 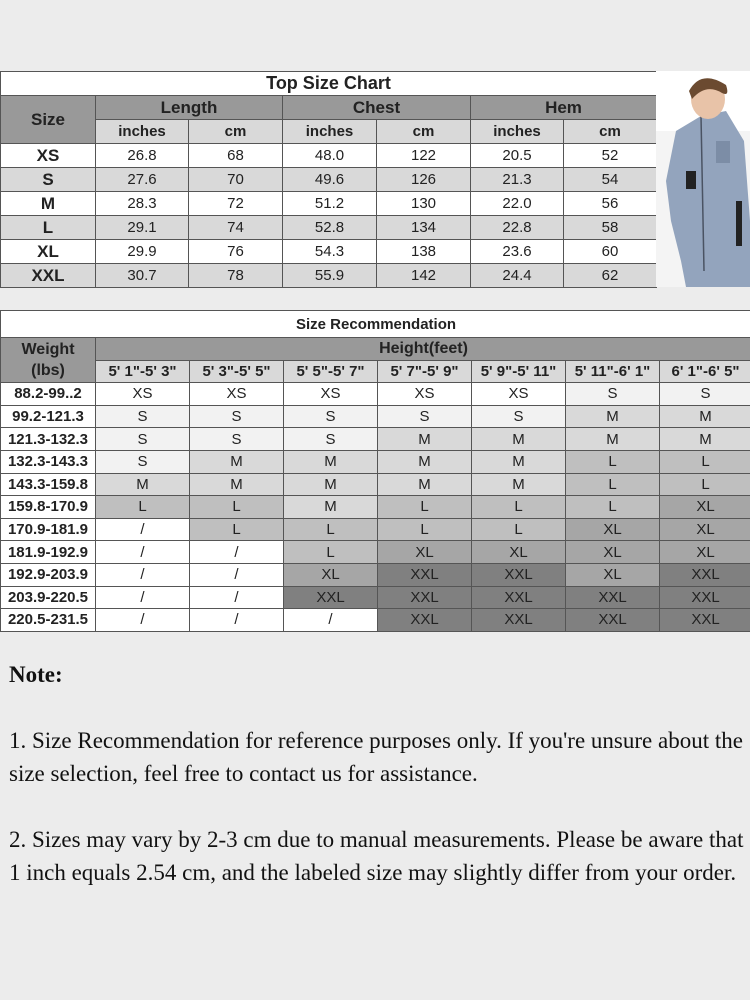 What do you see at coordinates (48, 507) in the screenshot?
I see `weight-range-cell: 159.8-170.9` at bounding box center [48, 507].